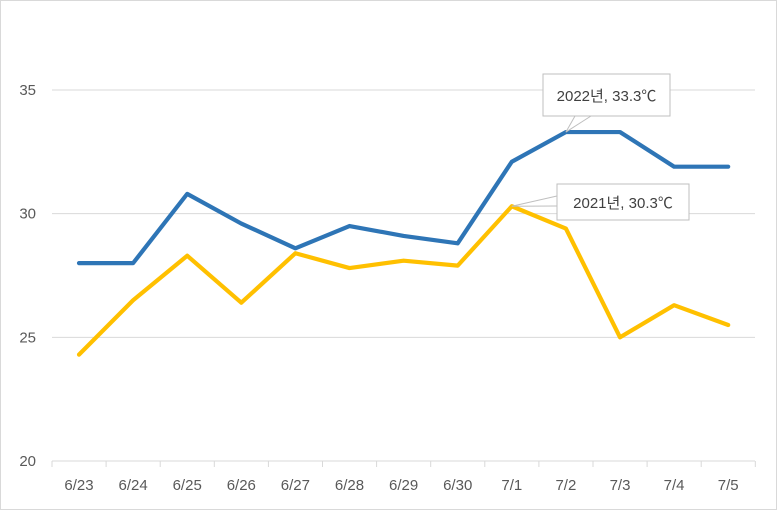 The image size is (777, 510). I want to click on x-tick-label: 7/4, so click(674, 485).